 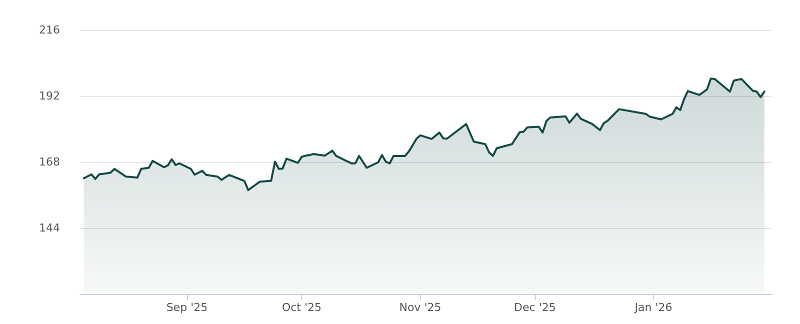 I want to click on y-tick-label: 144, so click(x=49, y=228).